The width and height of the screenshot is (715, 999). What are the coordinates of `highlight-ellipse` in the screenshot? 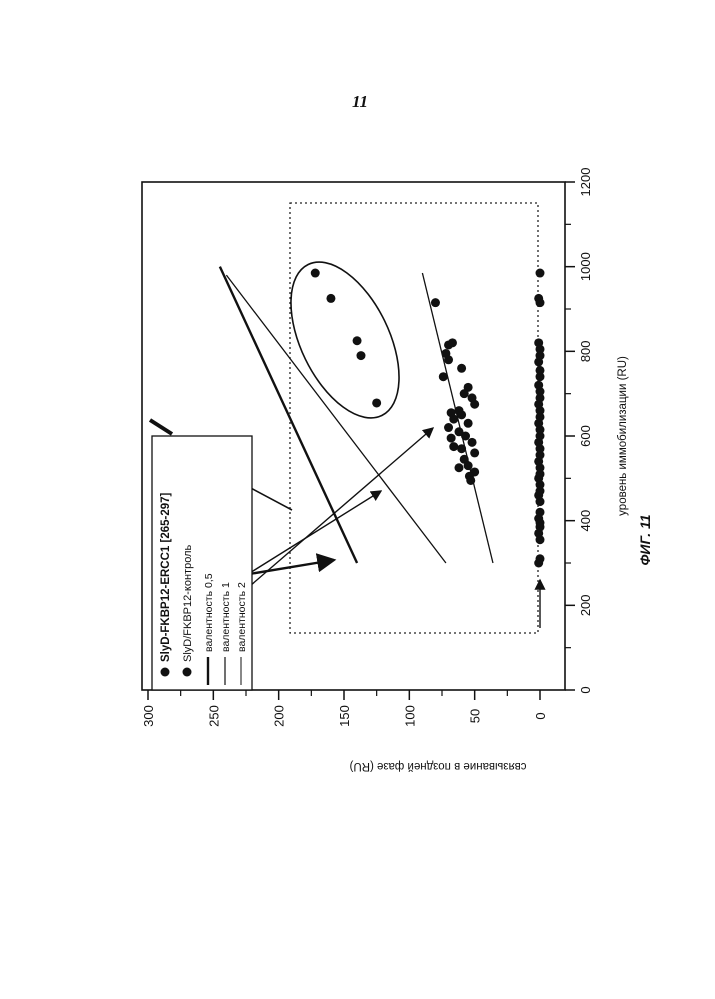 It's located at (345, 340).